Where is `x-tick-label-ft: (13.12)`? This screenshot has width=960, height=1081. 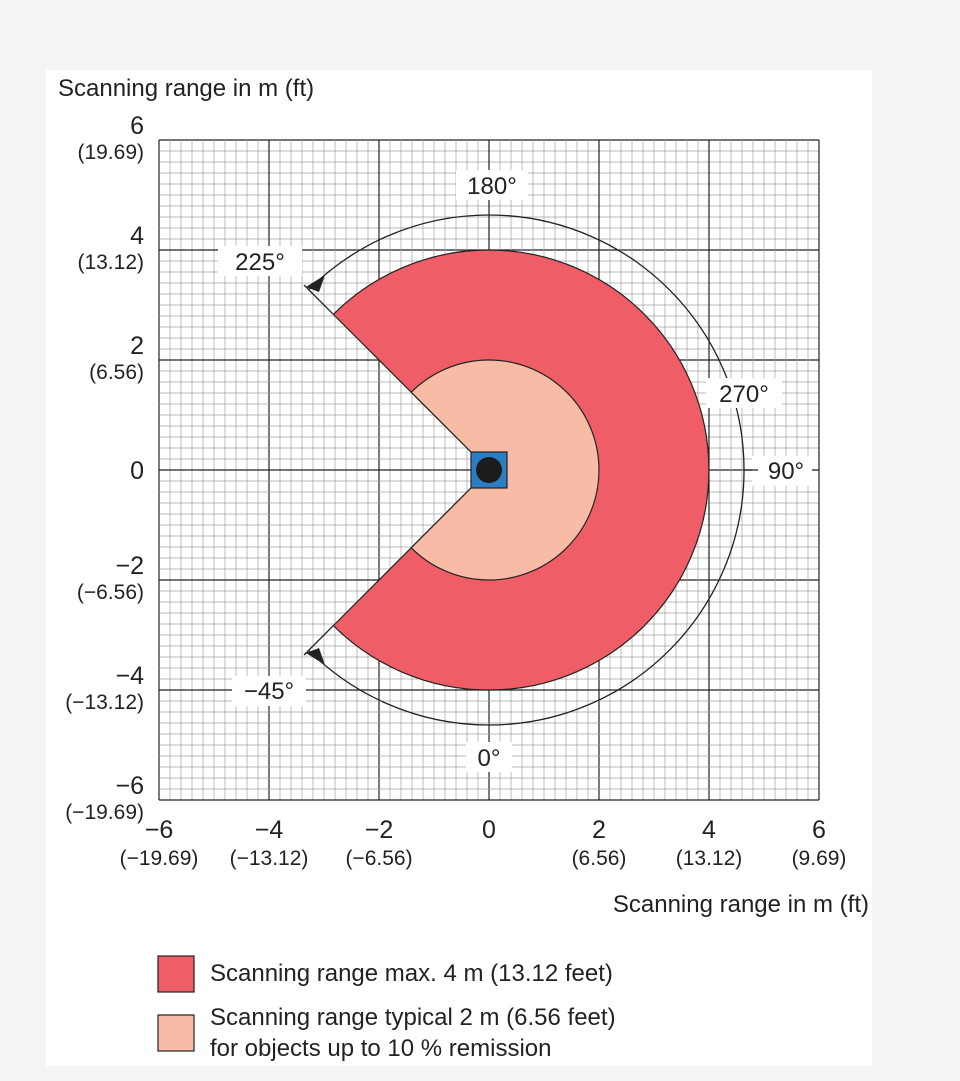 x-tick-label-ft: (13.12) is located at coordinates (709, 858).